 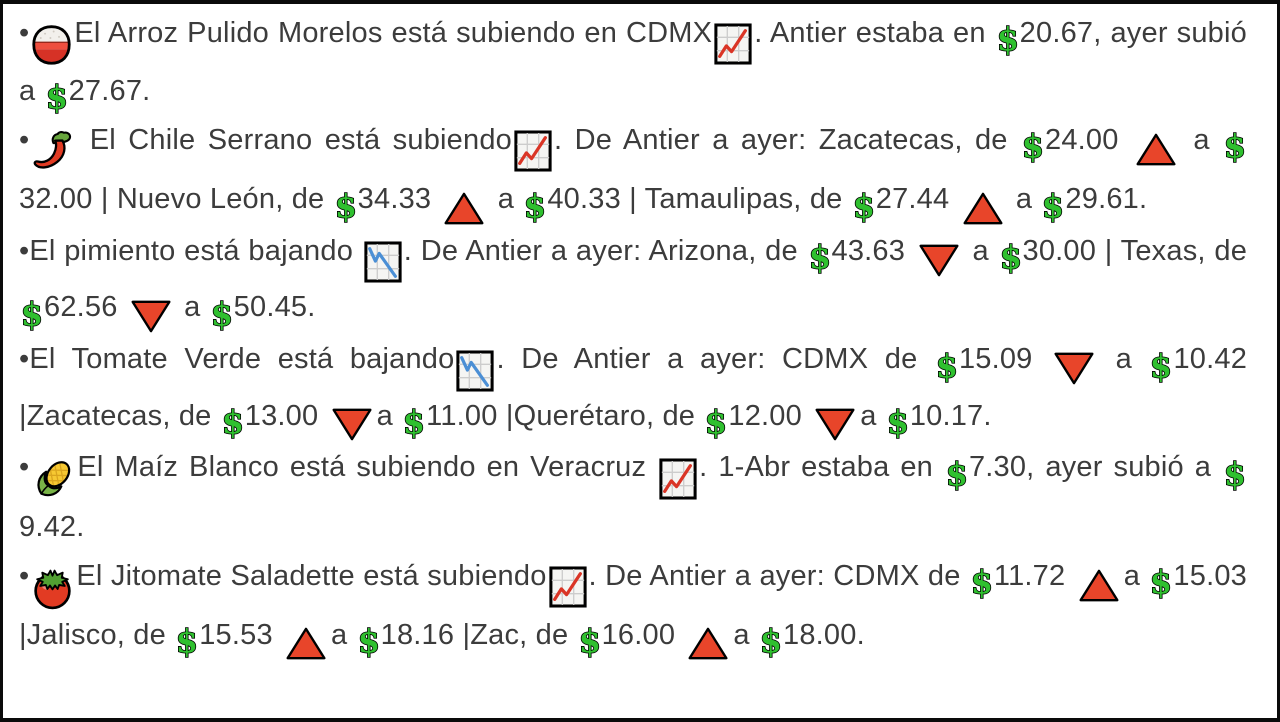 I want to click on text-run: 13.00, so click(x=285, y=415).